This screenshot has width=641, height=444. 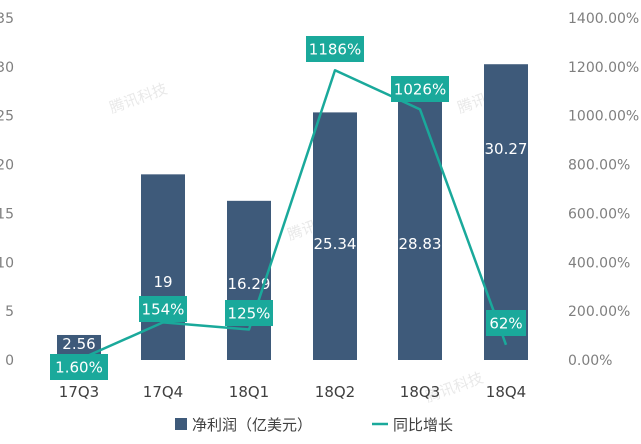 I want to click on watermark-0: 腾讯科技, so click(x=138, y=98).